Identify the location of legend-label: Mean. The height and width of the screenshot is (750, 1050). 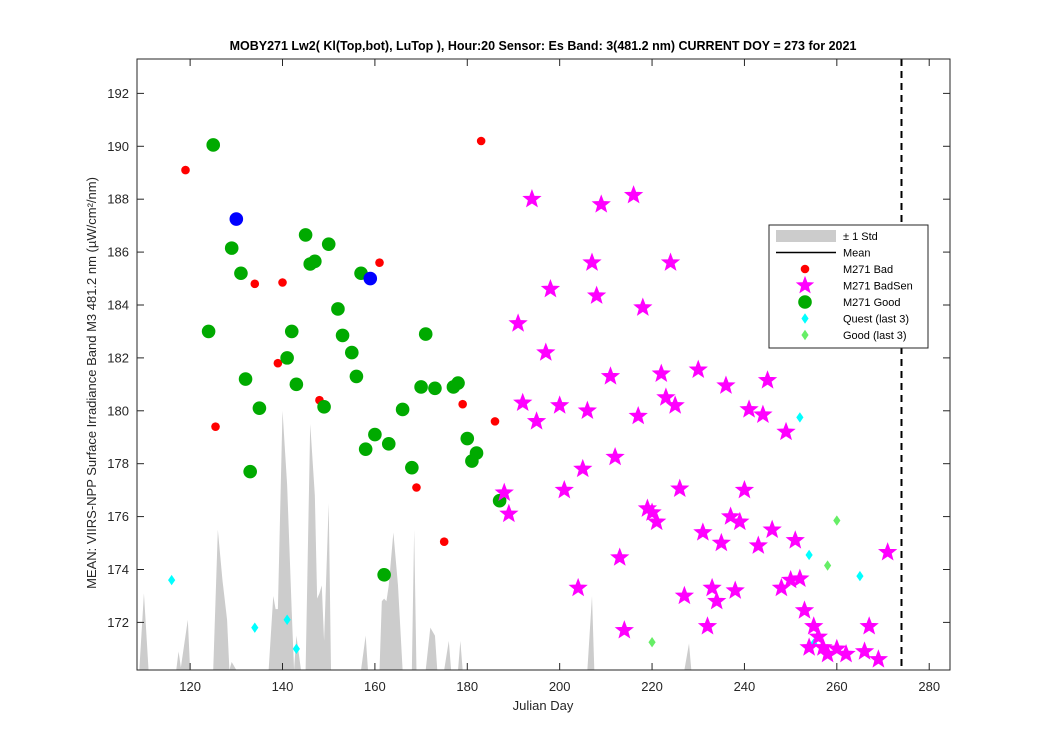
(857, 254).